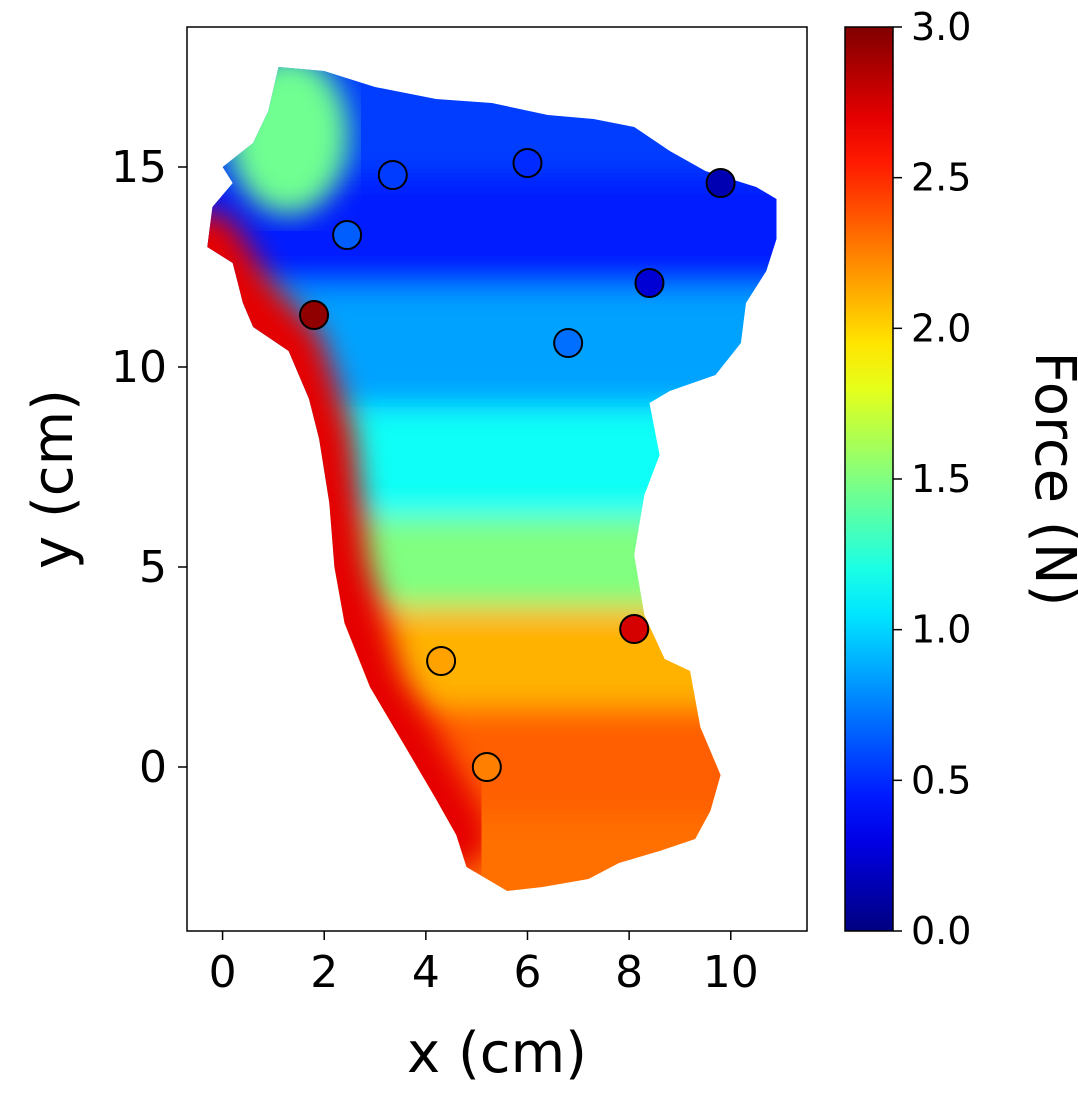 This screenshot has width=1078, height=1099. I want to click on x-tick-label: 6, so click(527, 972).